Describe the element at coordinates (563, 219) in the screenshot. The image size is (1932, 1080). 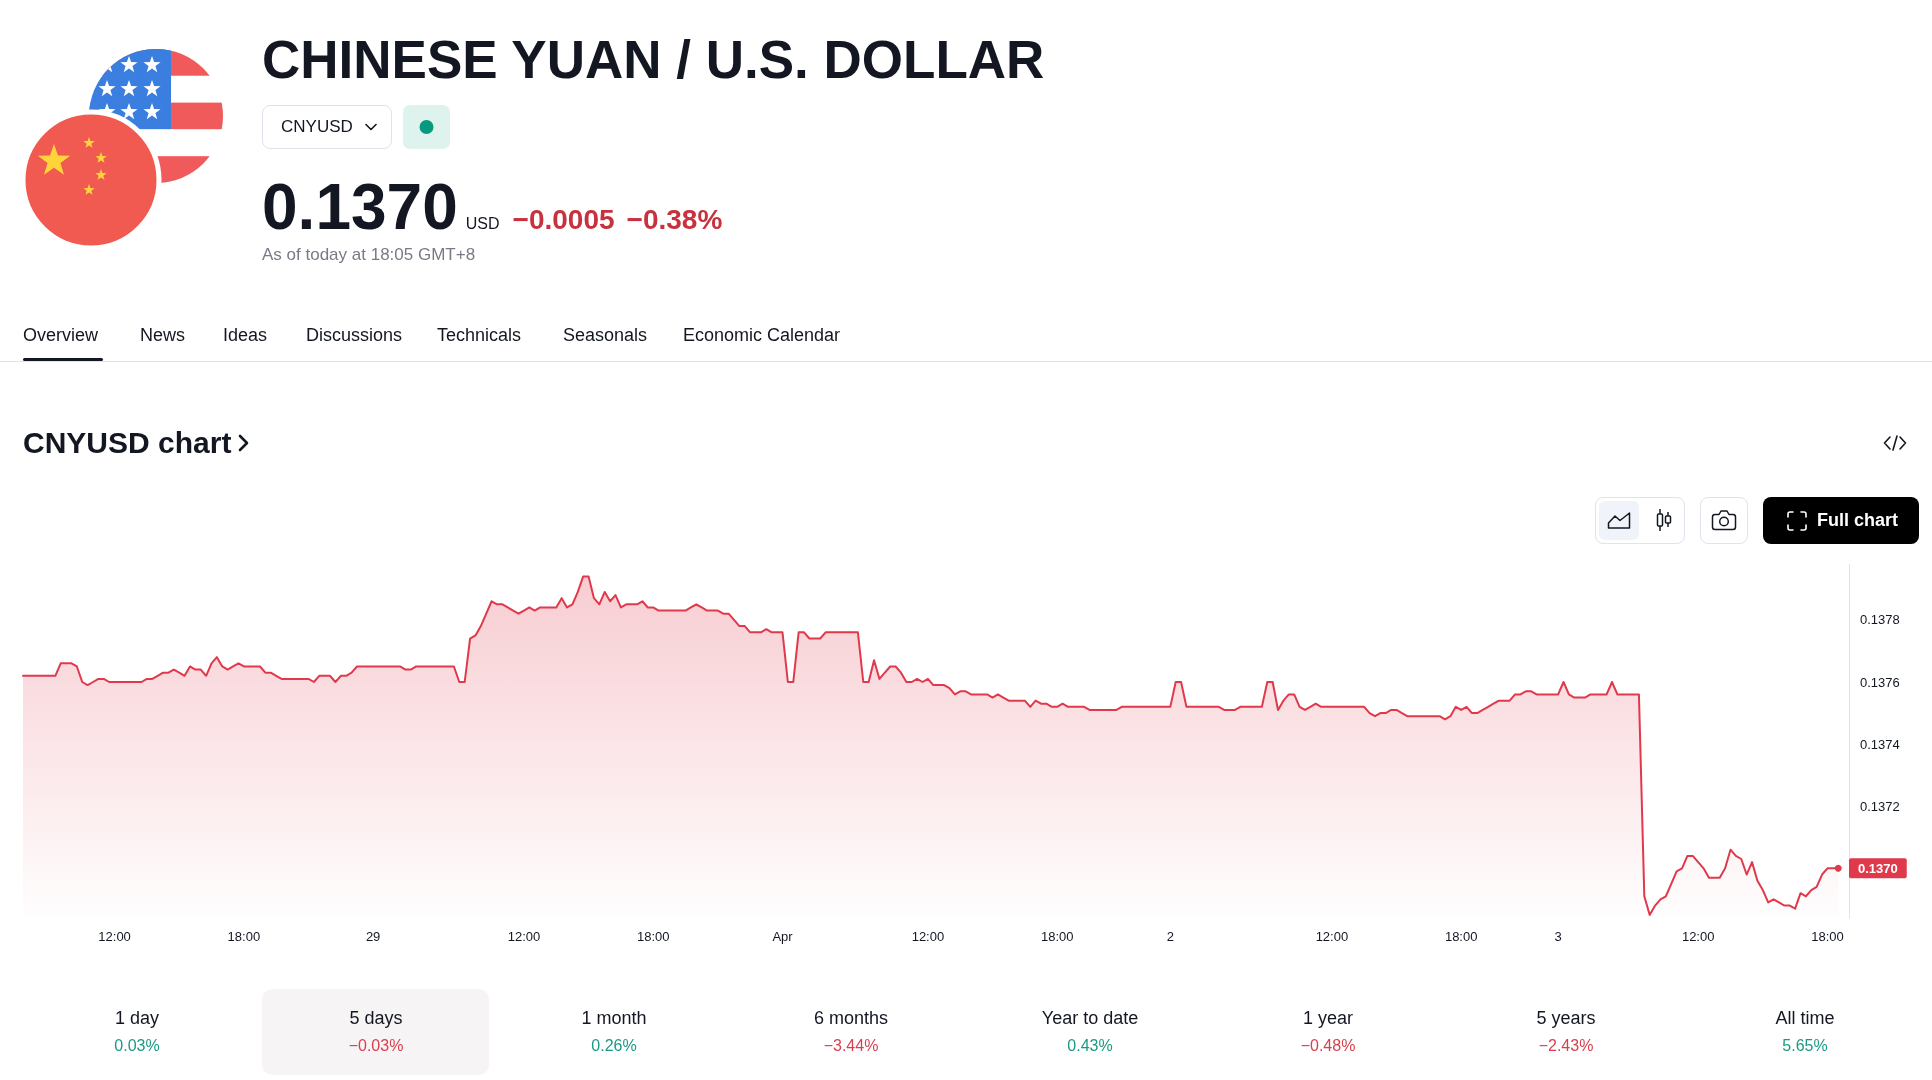
I see `text: −0.0005` at that location.